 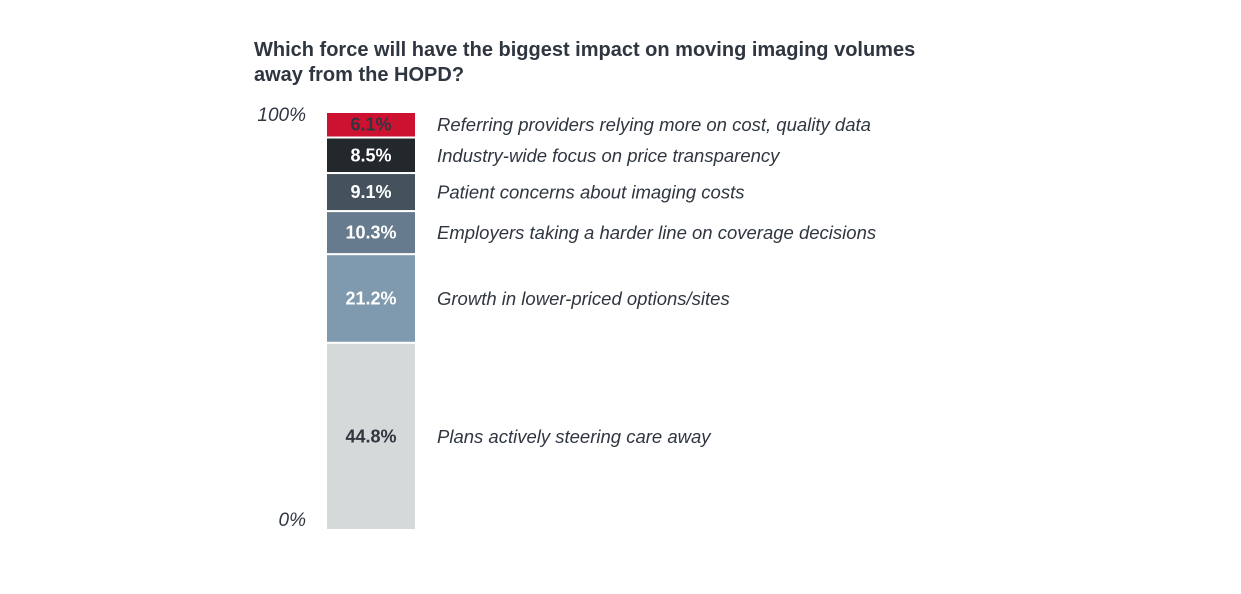 I want to click on data-label-growth-in-lower-priced-options-sites: 21.2%, so click(x=370, y=298).